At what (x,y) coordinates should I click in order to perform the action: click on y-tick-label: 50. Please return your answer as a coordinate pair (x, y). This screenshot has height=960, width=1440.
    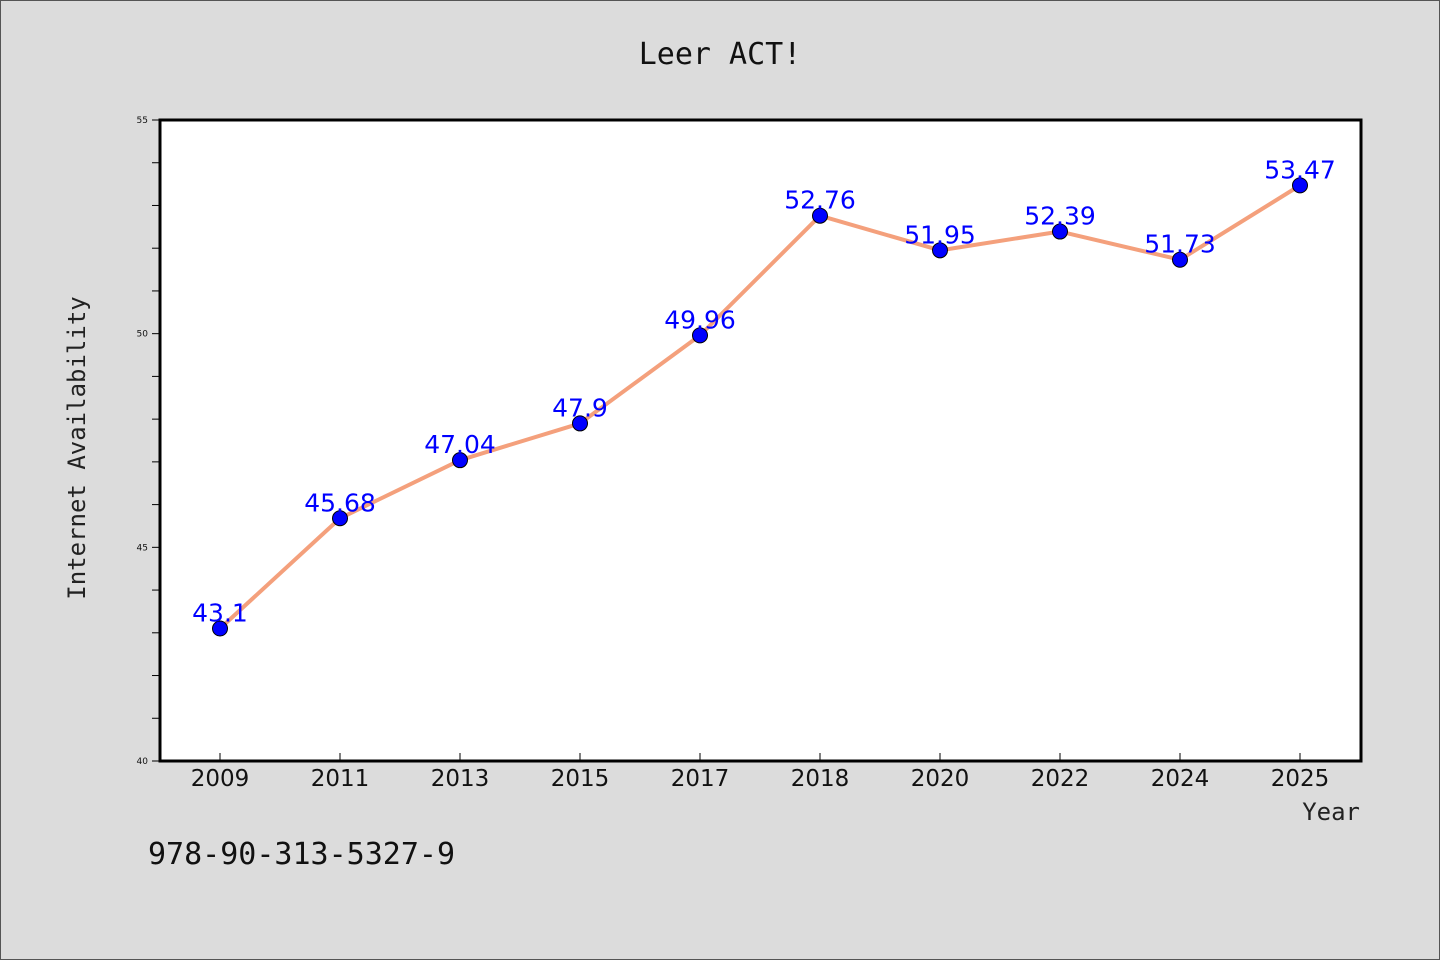
    Looking at the image, I should click on (143, 335).